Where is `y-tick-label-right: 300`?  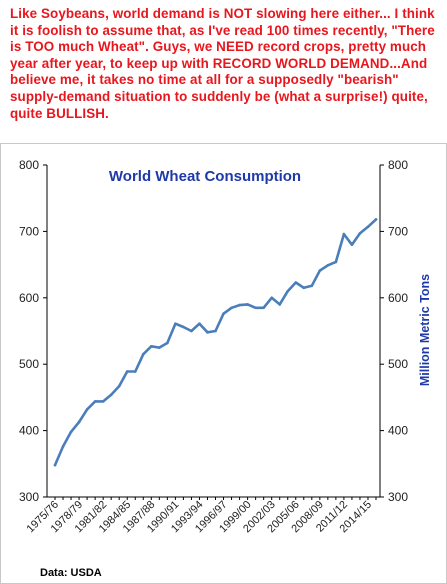
y-tick-label-right: 300 is located at coordinates (398, 497).